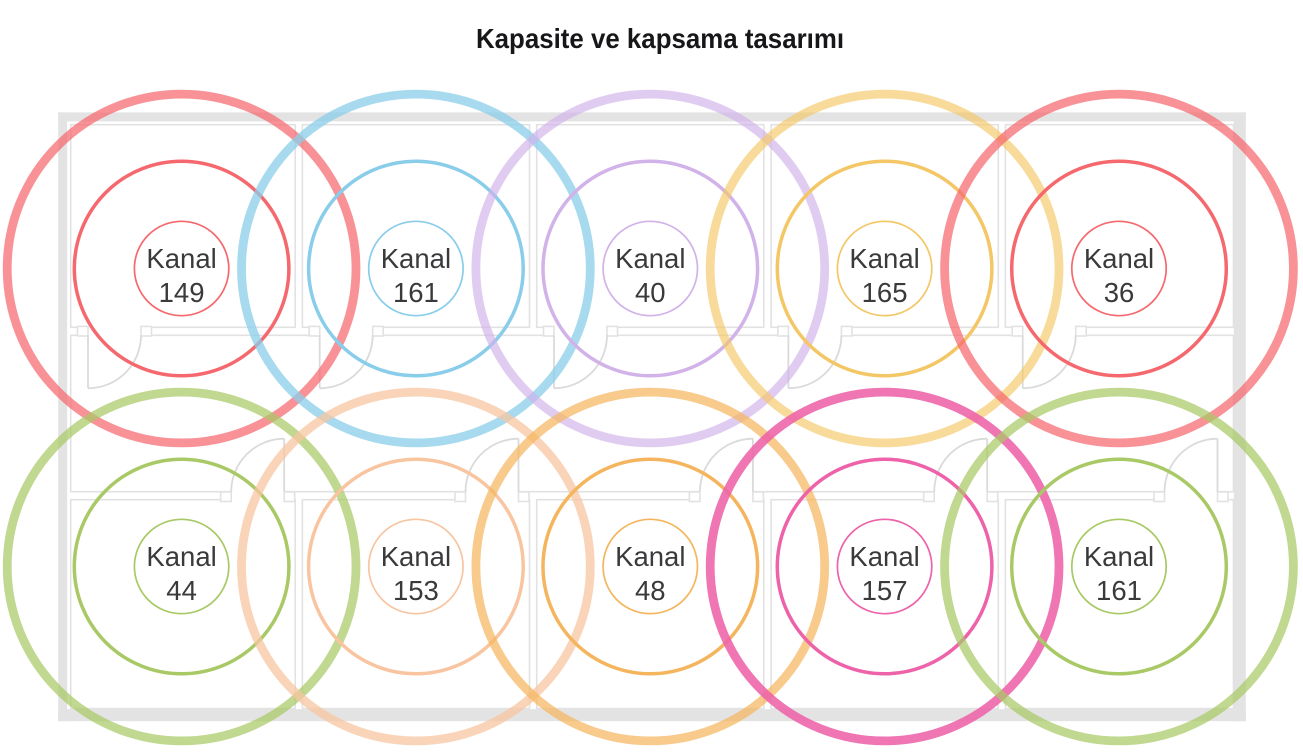 The image size is (1303, 755). What do you see at coordinates (885, 292) in the screenshot?
I see `svg-text: 165` at bounding box center [885, 292].